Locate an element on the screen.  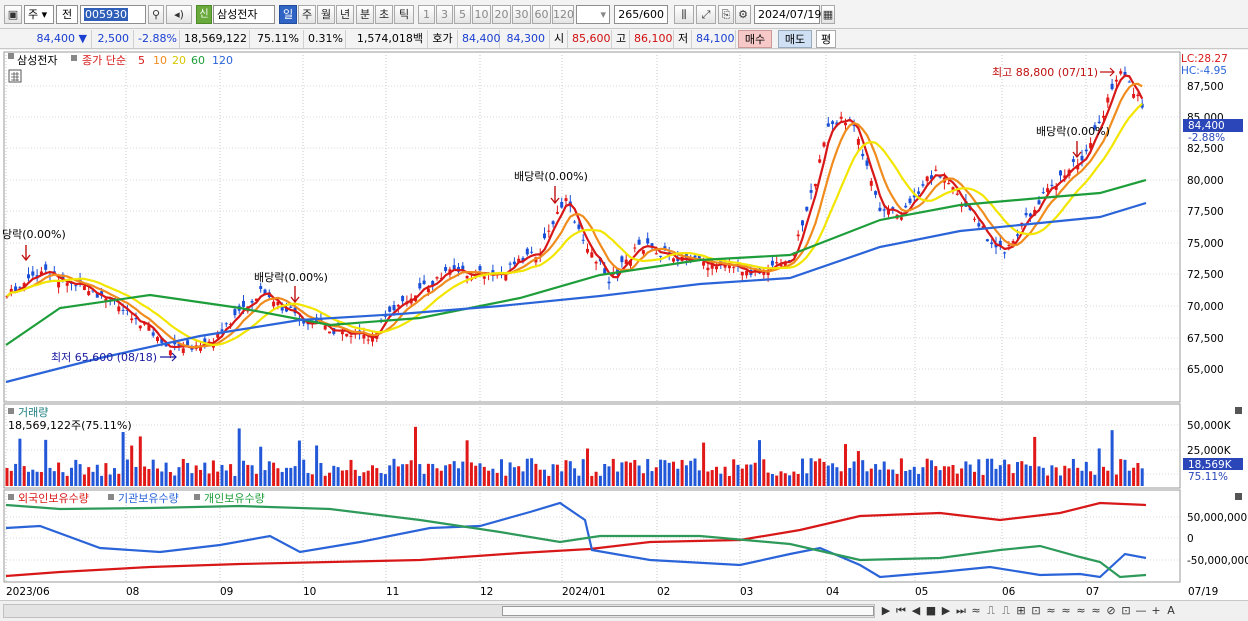
period-year: 년 is located at coordinates (345, 14).